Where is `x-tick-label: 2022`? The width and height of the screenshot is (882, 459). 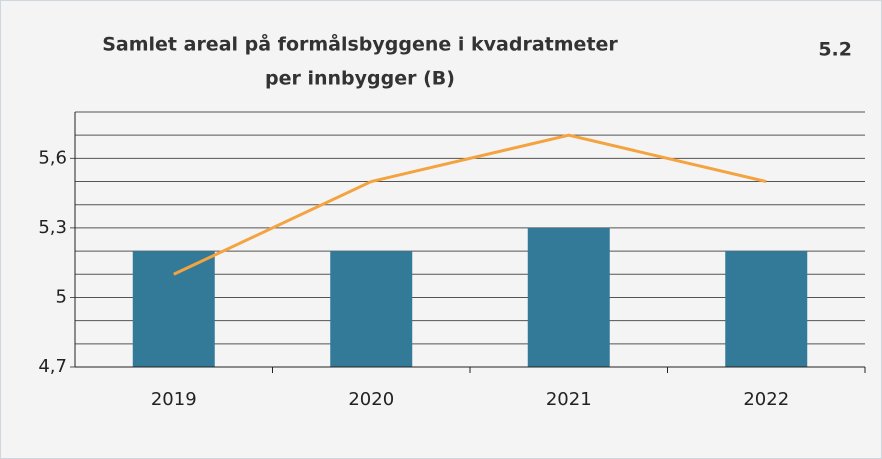
x-tick-label: 2022 is located at coordinates (766, 399).